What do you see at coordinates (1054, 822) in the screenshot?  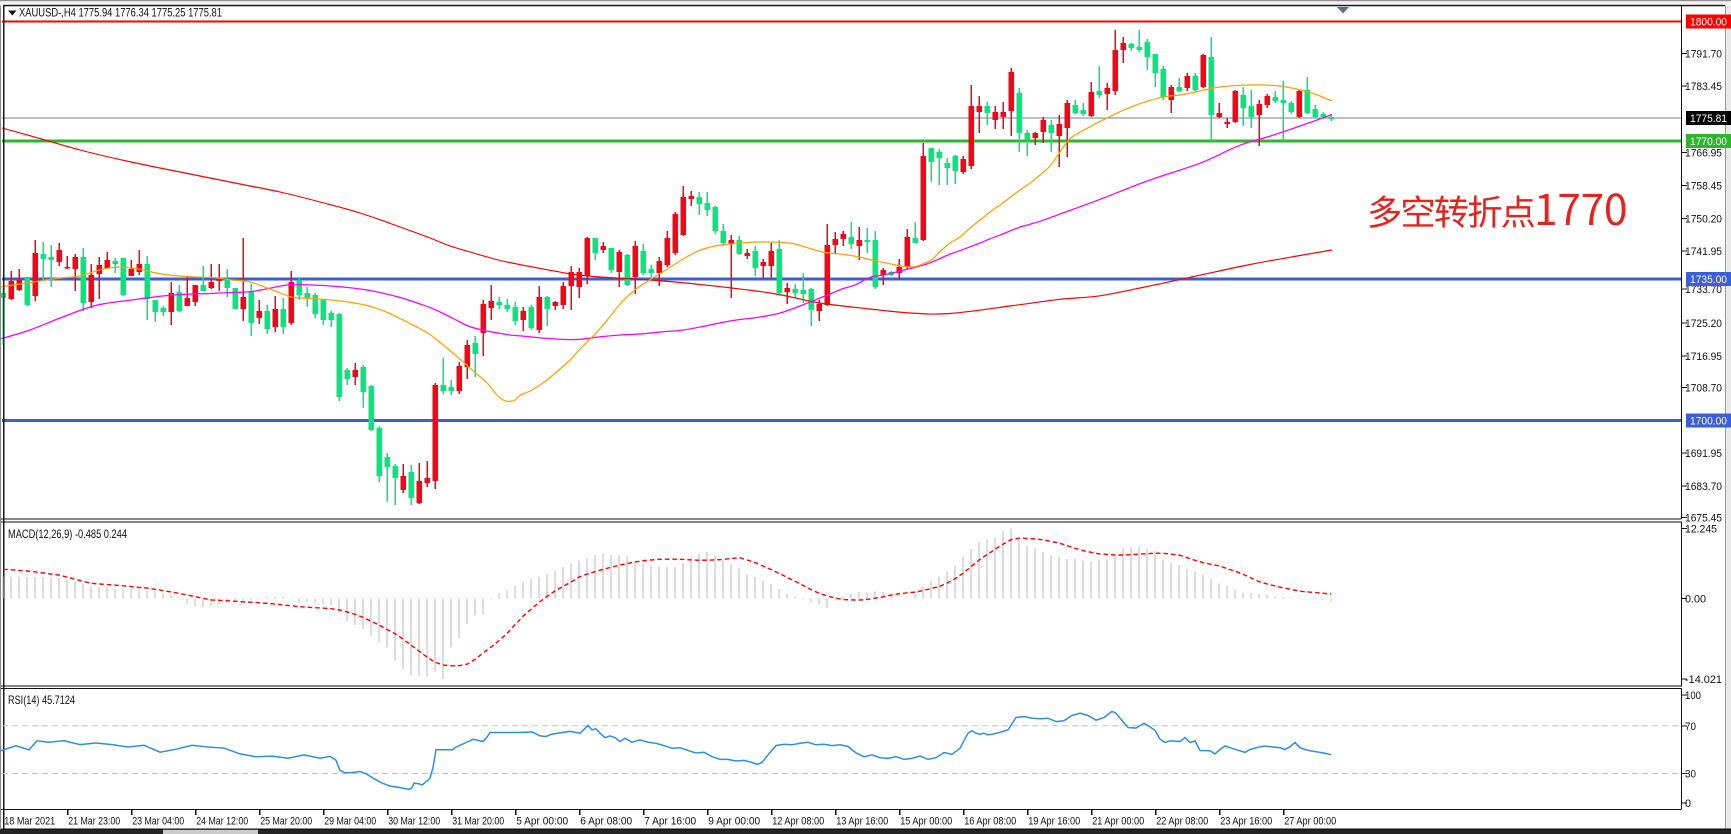 I see `svg-text: 19 Apr 16:00` at bounding box center [1054, 822].